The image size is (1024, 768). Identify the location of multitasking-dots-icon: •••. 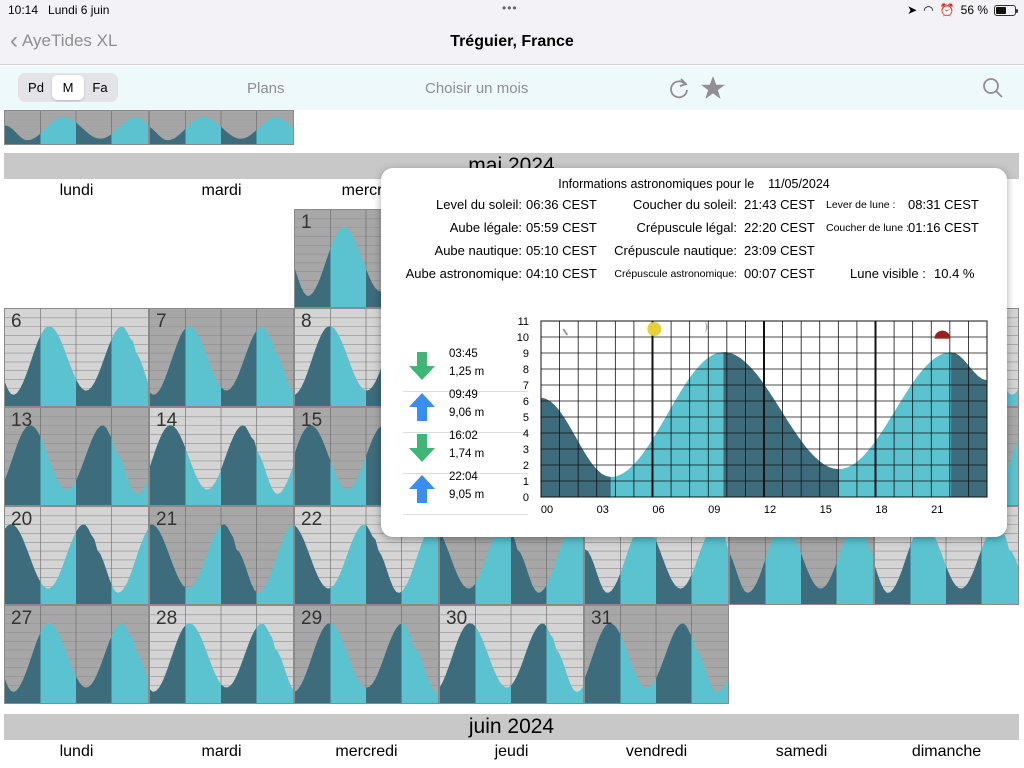
(510, 8).